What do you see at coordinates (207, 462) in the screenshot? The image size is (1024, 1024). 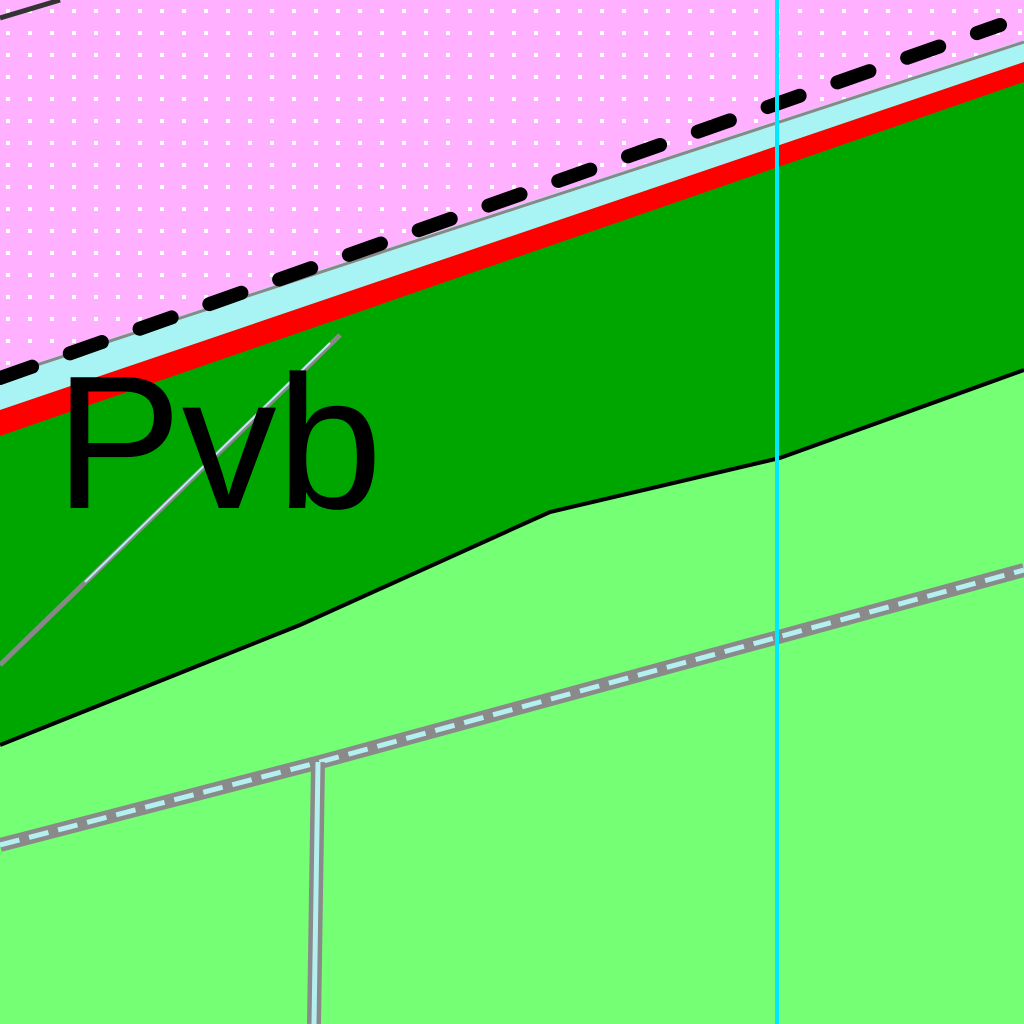 I see `fault-line-highlight` at bounding box center [207, 462].